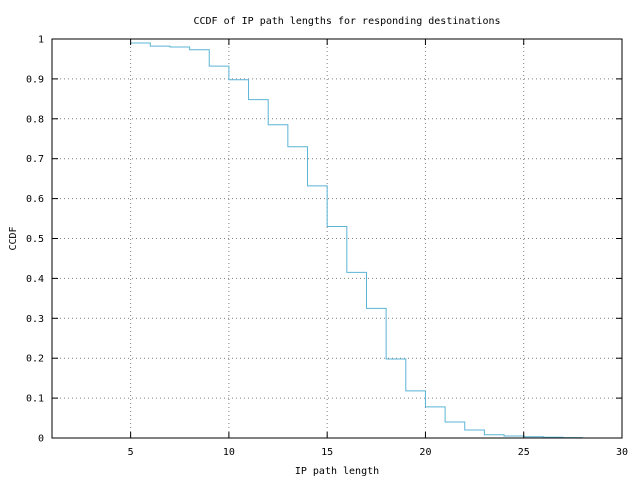  Describe the element at coordinates (622, 452) in the screenshot. I see `x-tick-label: 30` at that location.